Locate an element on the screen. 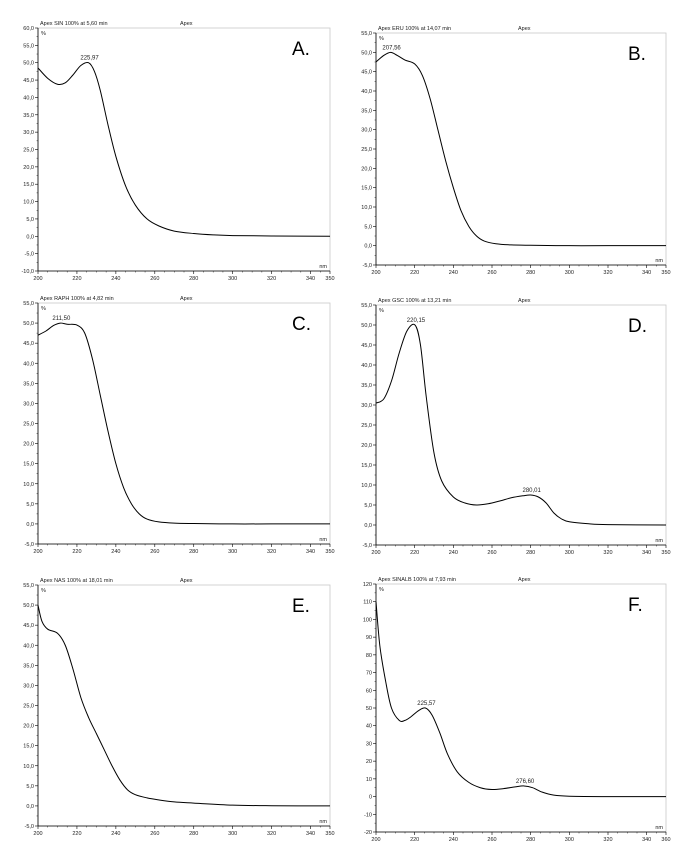 This screenshot has height=865, width=700. panel-header: Apex SIN 100% at 5,60 min is located at coordinates (74, 24).